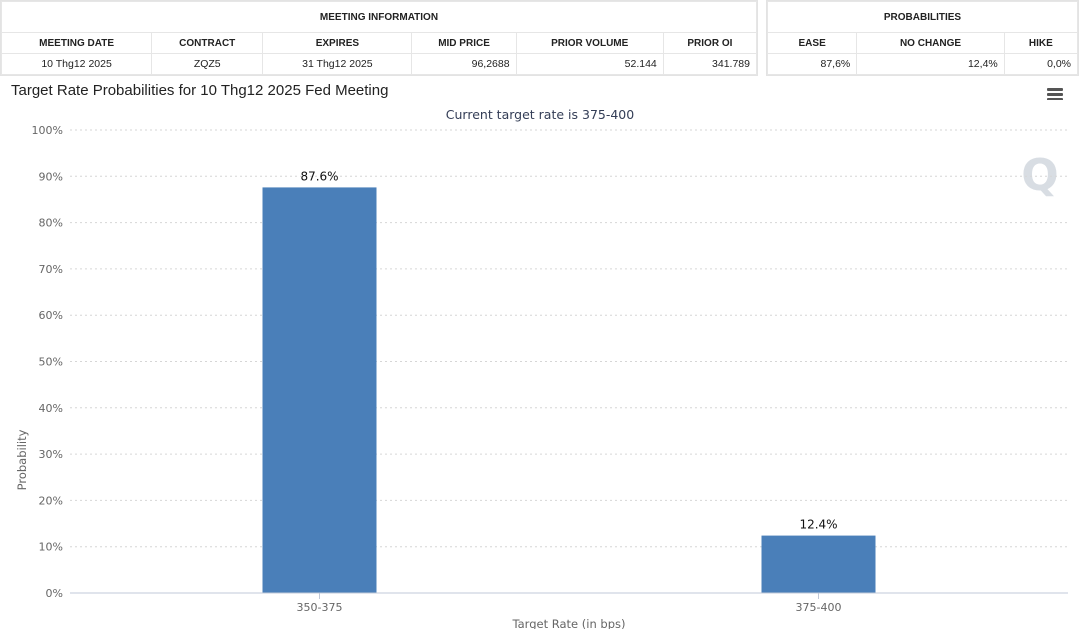 The height and width of the screenshot is (629, 1079). I want to click on y-axis-title: Probability, so click(22, 459).